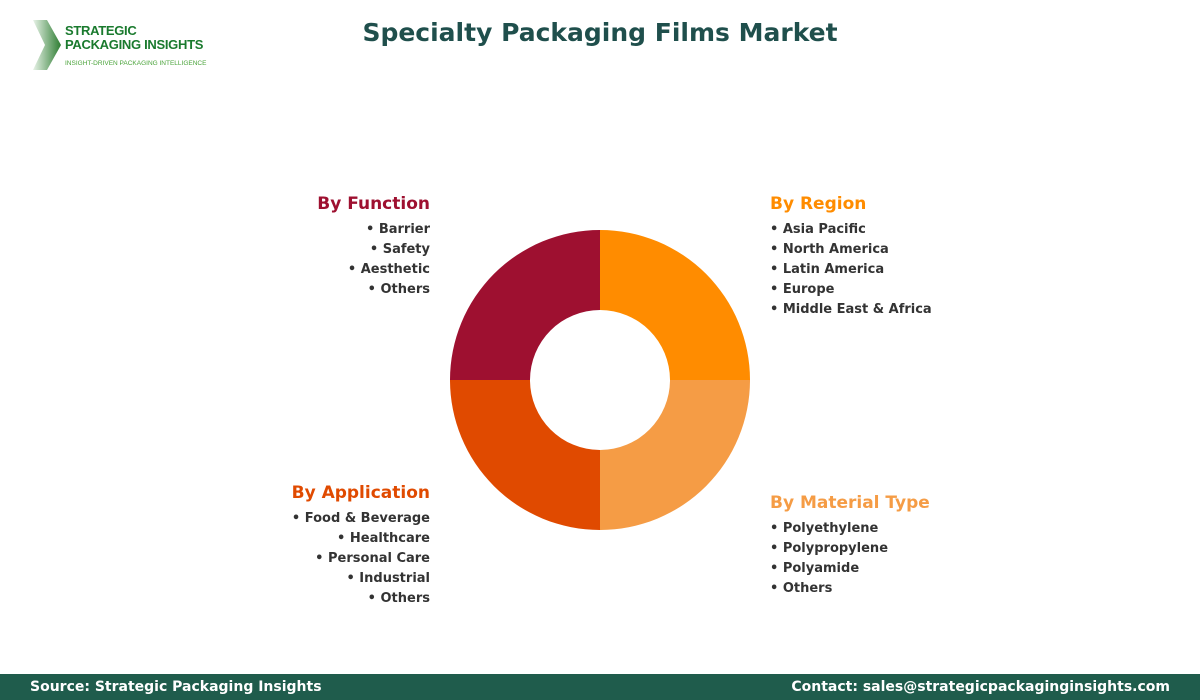  I want to click on list-item: Barrier, so click(404, 229).